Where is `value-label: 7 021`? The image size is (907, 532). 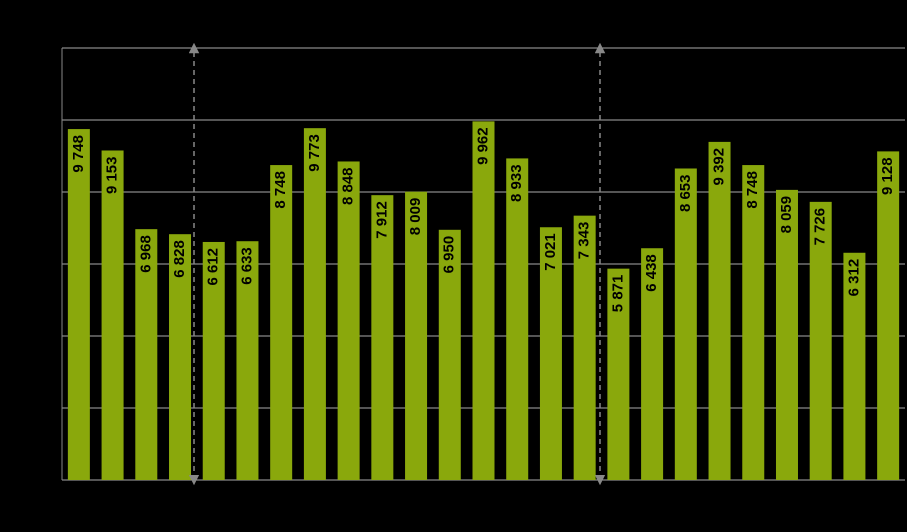 value-label: 7 021 is located at coordinates (550, 252).